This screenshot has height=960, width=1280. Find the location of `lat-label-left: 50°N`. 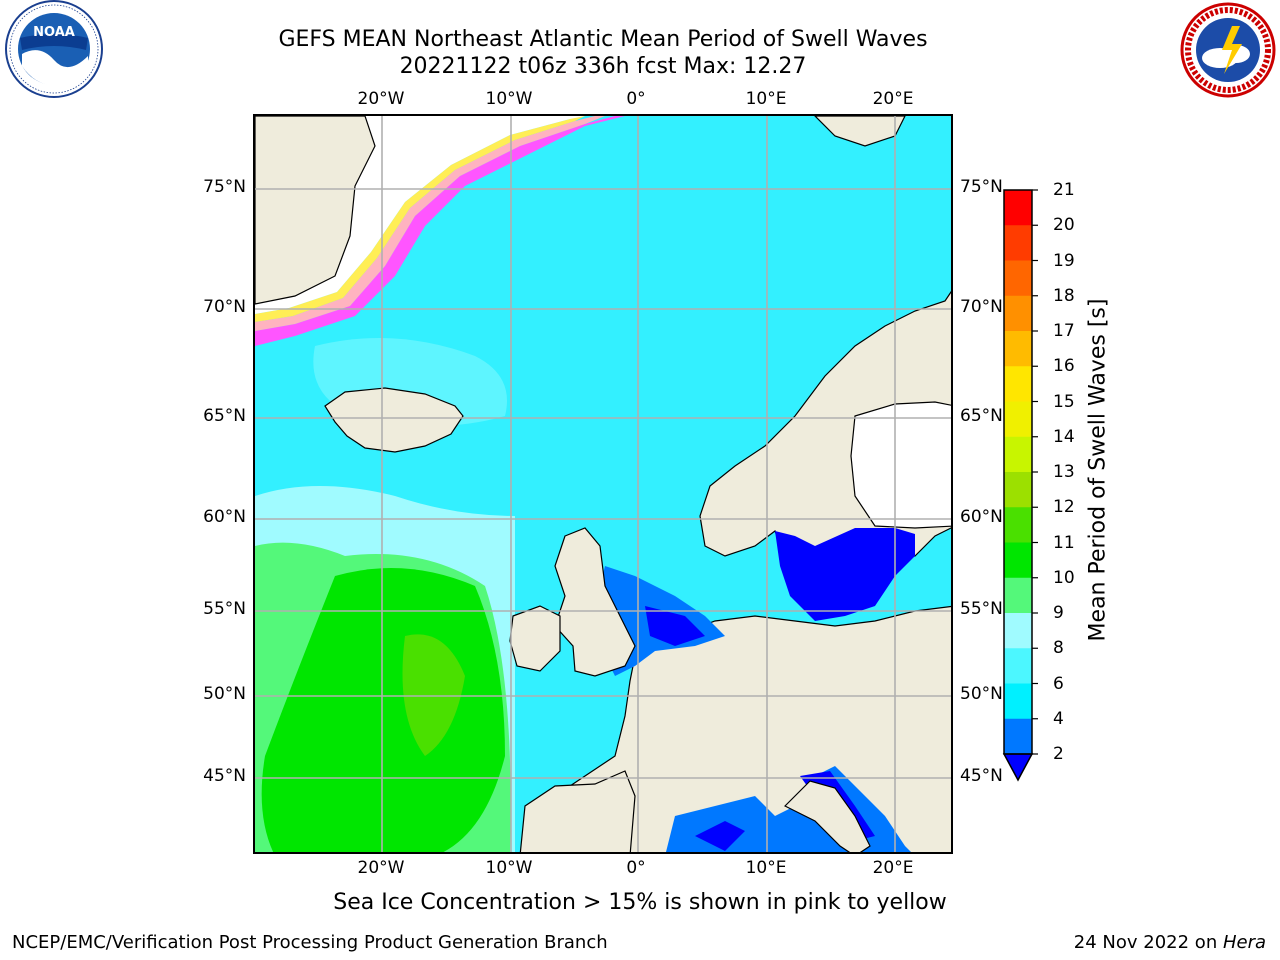

lat-label-left: 50°N is located at coordinates (224, 694).